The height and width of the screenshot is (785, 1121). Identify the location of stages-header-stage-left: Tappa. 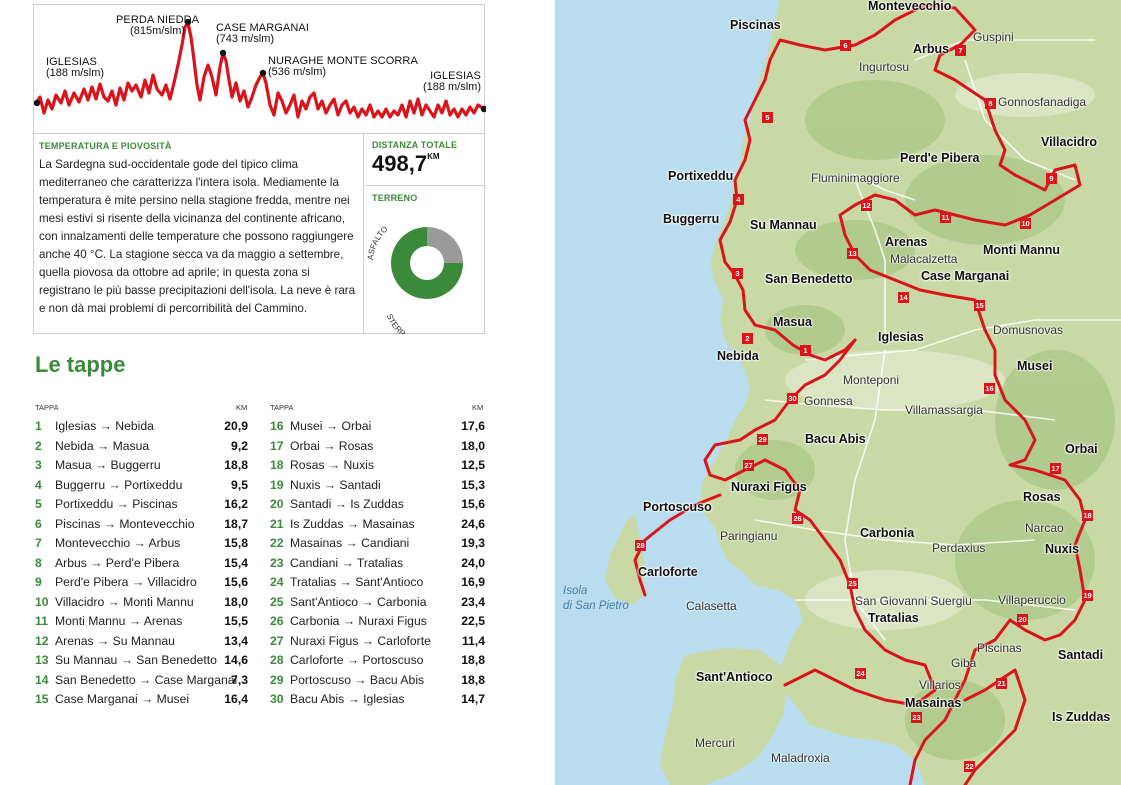
(47, 407).